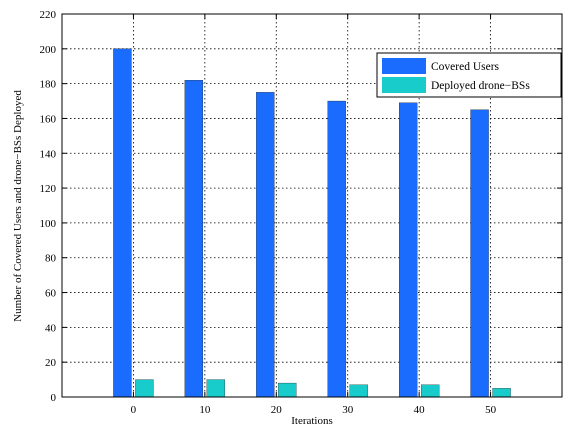  I want to click on x-tick-label: 50, so click(491, 410).